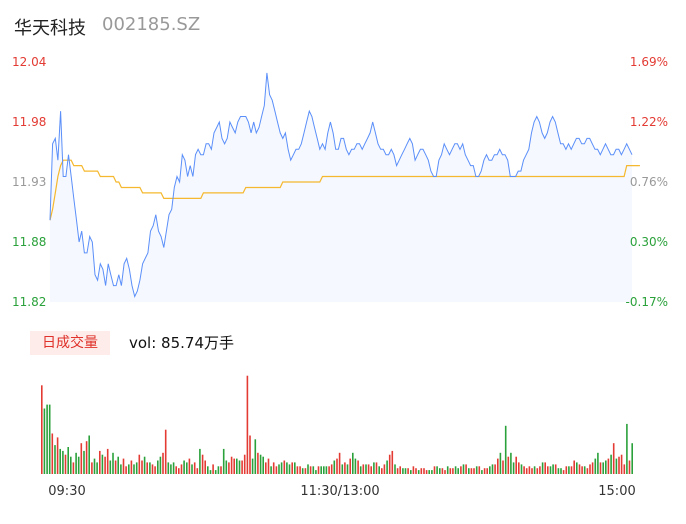 The image size is (686, 524). What do you see at coordinates (647, 302) in the screenshot?
I see `y-right-tick-label: -0.17%` at bounding box center [647, 302].